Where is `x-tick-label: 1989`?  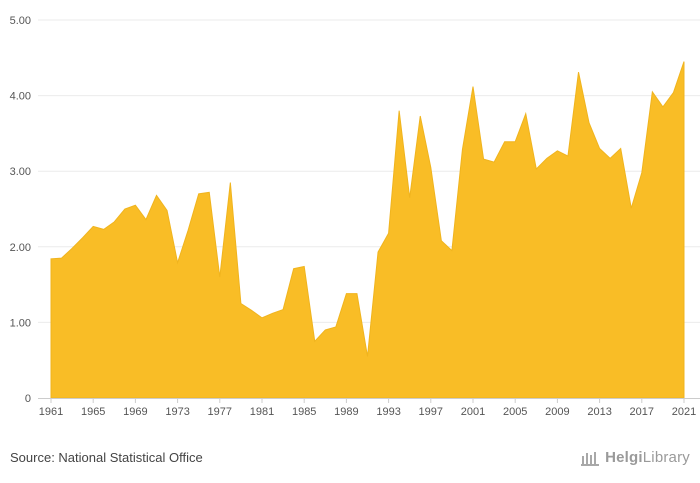 x-tick-label: 1989 is located at coordinates (346, 412).